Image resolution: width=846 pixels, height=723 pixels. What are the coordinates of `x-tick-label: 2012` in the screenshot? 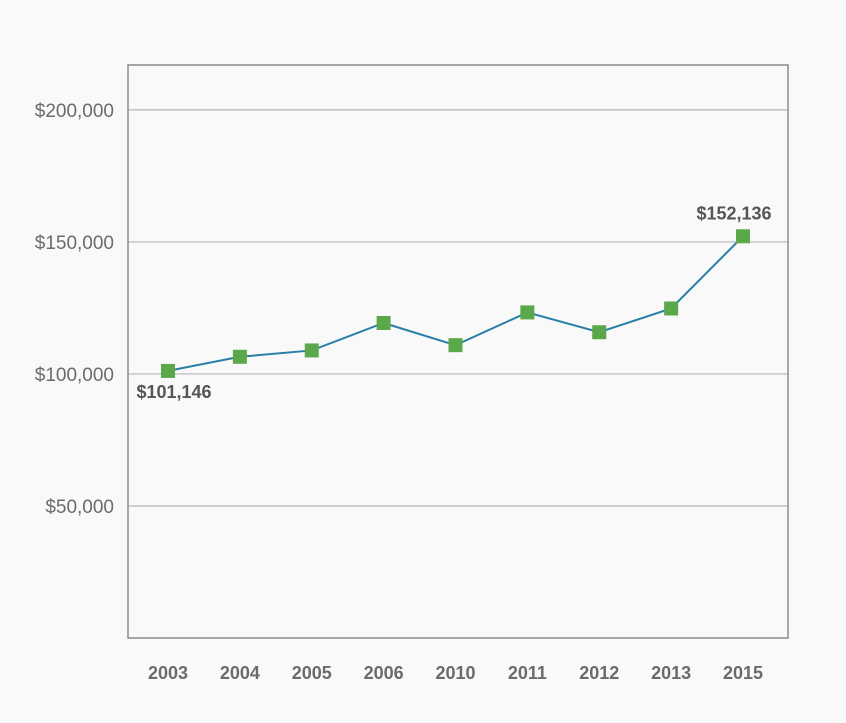 It's located at (599, 673).